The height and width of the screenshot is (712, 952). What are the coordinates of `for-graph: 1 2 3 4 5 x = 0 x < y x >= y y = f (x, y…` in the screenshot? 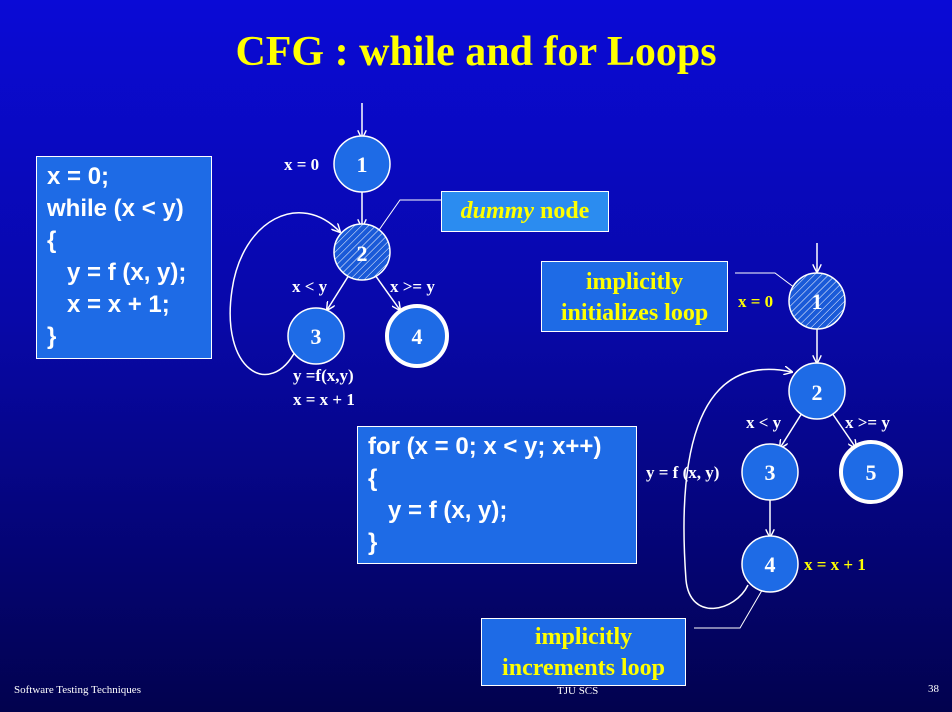 It's located at (774, 436).